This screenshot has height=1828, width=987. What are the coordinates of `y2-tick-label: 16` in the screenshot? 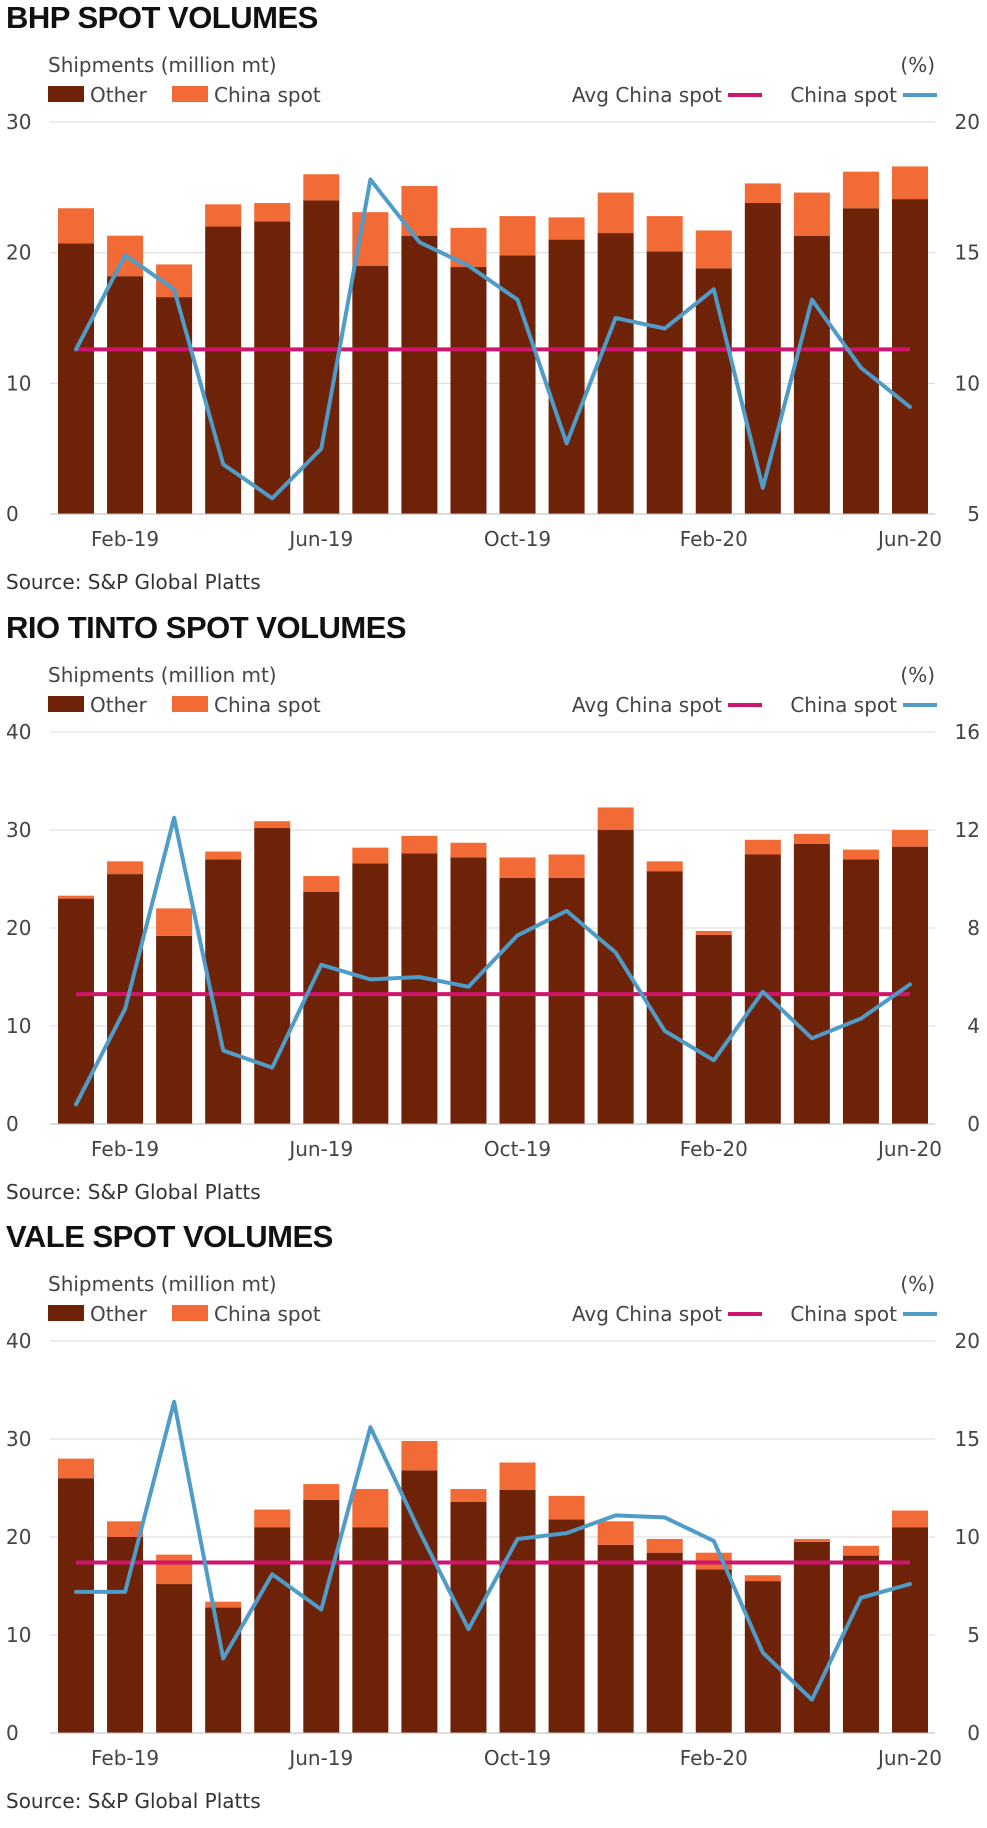 It's located at (967, 732).